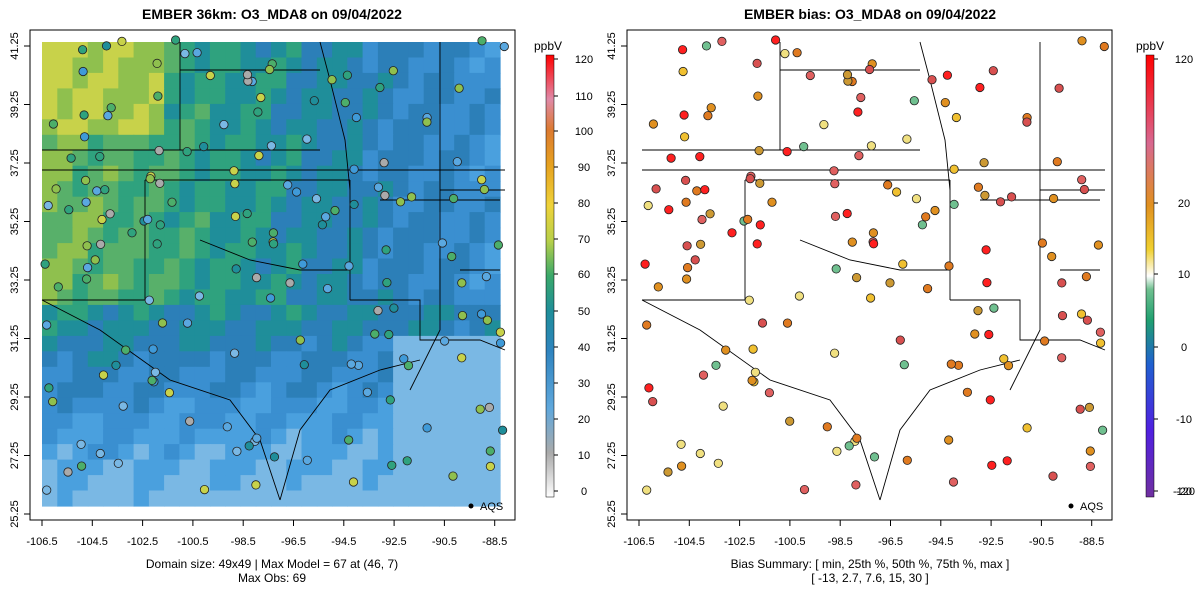  What do you see at coordinates (343, 542) in the screenshot?
I see `x-tick-label: -94.5` at bounding box center [343, 542].